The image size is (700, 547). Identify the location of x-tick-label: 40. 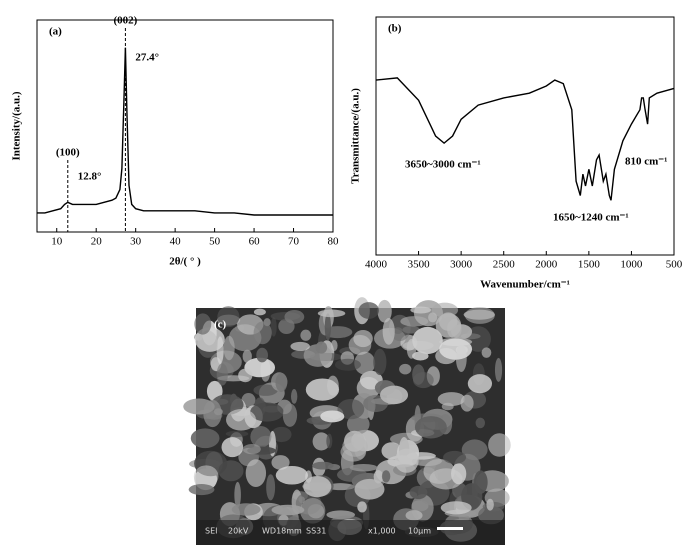
(176, 242).